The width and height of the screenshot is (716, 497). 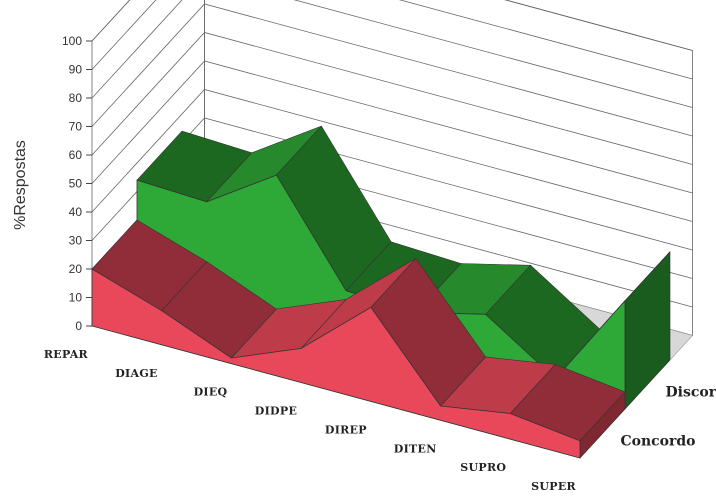 I want to click on category-label: DIAGE, so click(x=136, y=373).